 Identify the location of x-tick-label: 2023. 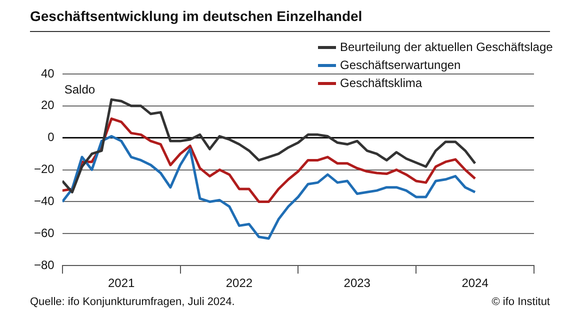
(357, 283).